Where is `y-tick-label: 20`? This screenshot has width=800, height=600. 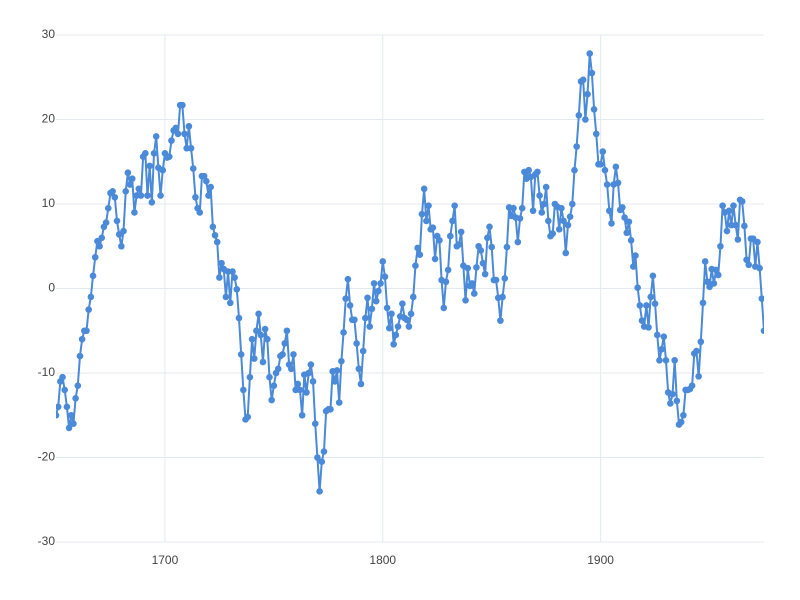 y-tick-label: 20 is located at coordinates (49, 119).